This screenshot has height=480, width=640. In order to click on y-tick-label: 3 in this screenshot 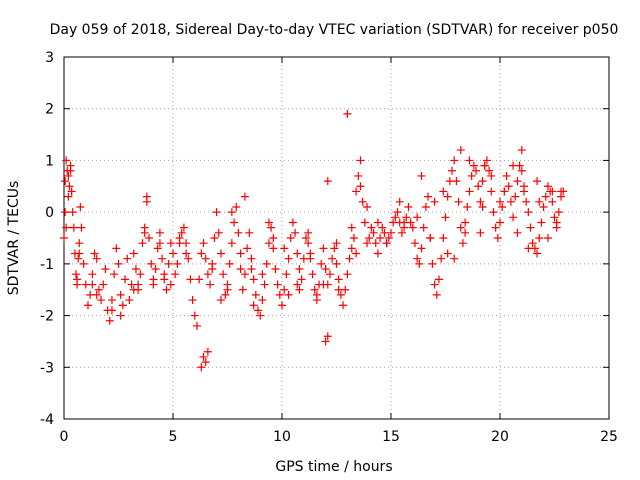, I will do `click(49, 58)`.